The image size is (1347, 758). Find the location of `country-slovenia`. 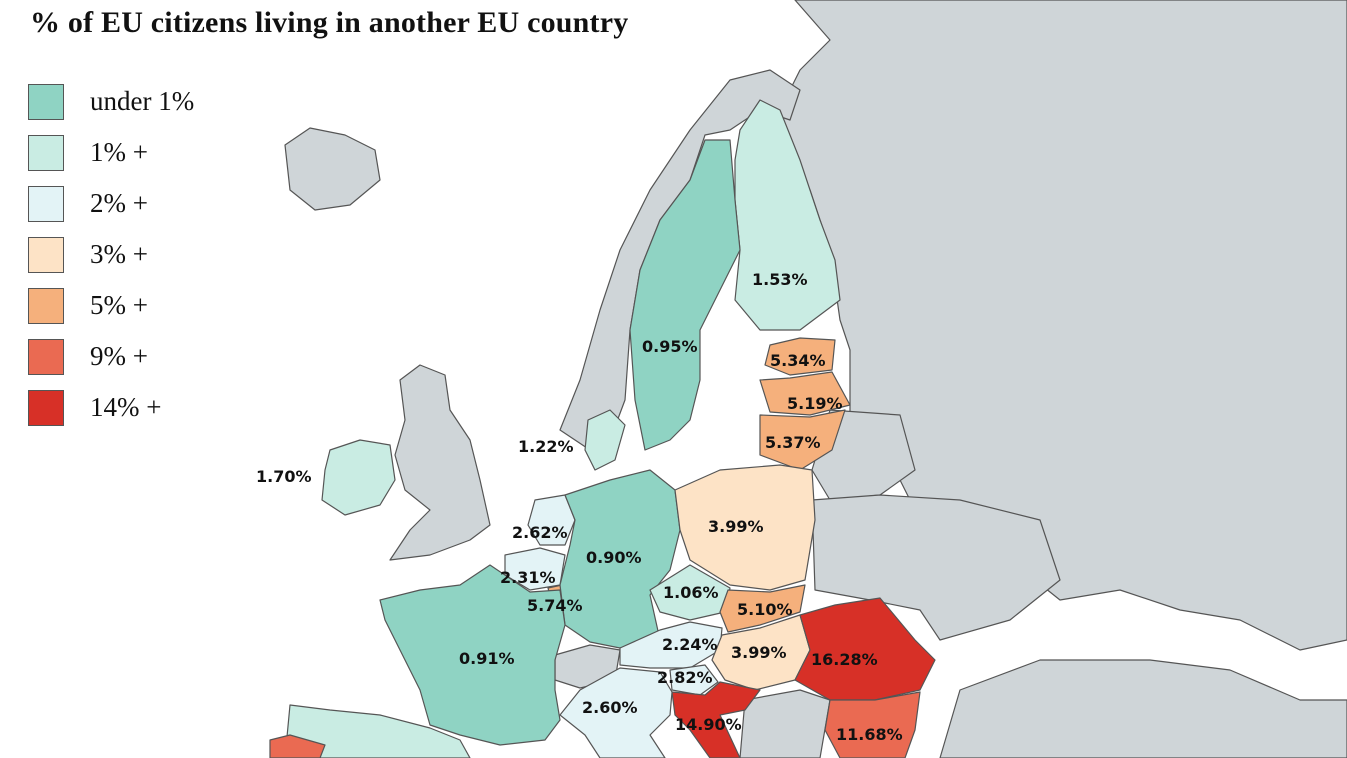

country-slovenia is located at coordinates (694, 680).